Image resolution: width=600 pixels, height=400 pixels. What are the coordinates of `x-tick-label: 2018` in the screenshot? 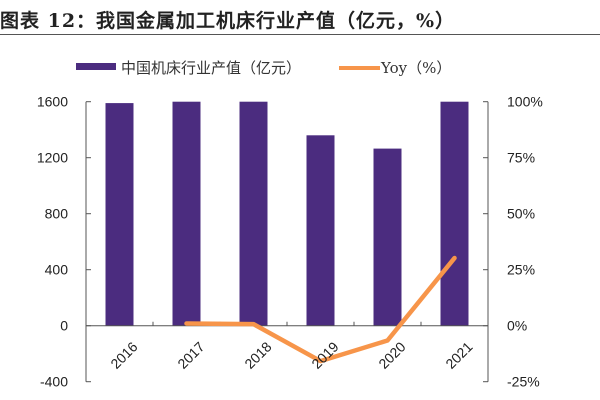 It's located at (257, 354).